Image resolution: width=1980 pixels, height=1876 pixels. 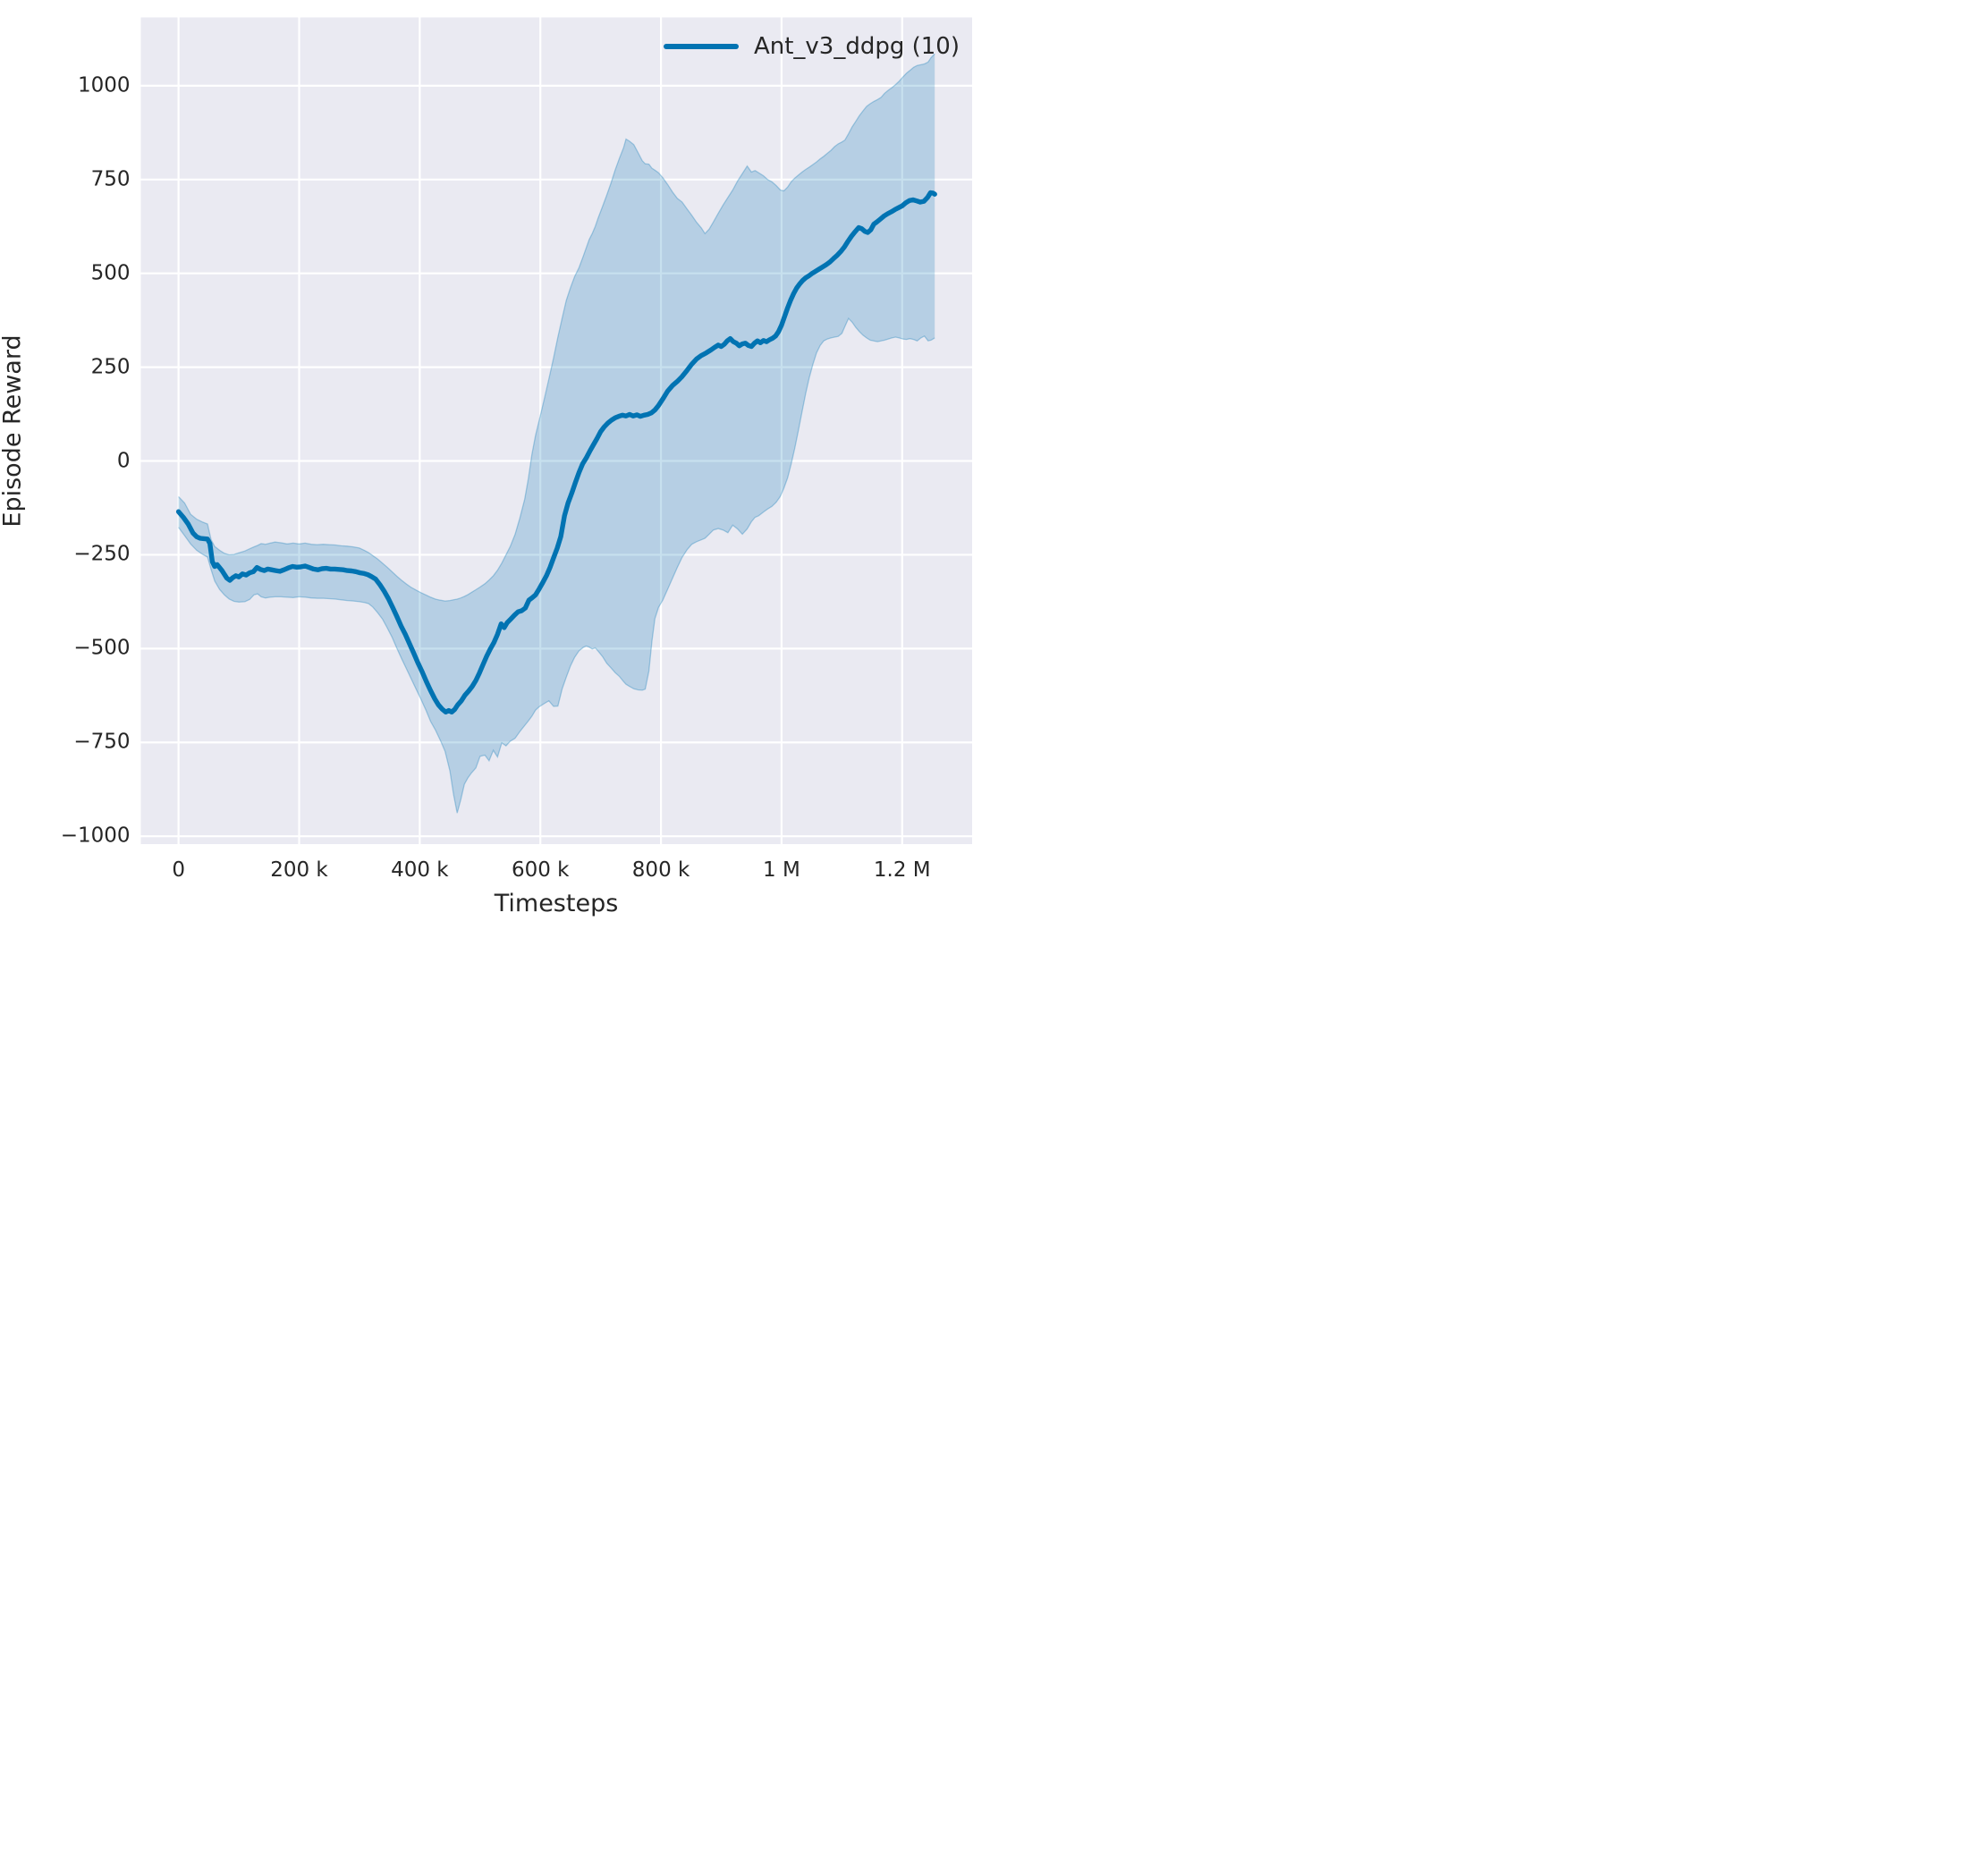 What do you see at coordinates (102, 742) in the screenshot?
I see `y-tick-label: −750` at bounding box center [102, 742].